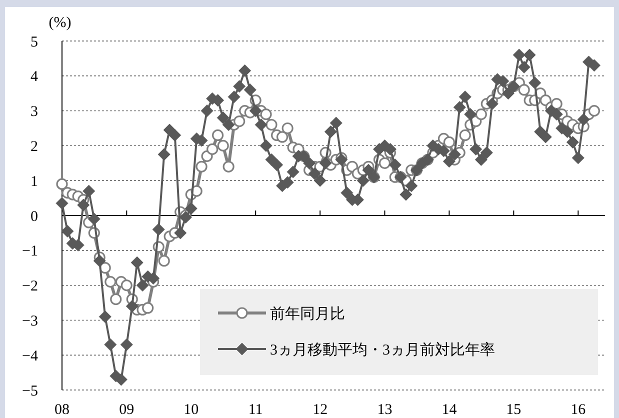 The width and height of the screenshot is (619, 418). What do you see at coordinates (34, 112) in the screenshot?
I see `y-tick-label: 3` at bounding box center [34, 112].